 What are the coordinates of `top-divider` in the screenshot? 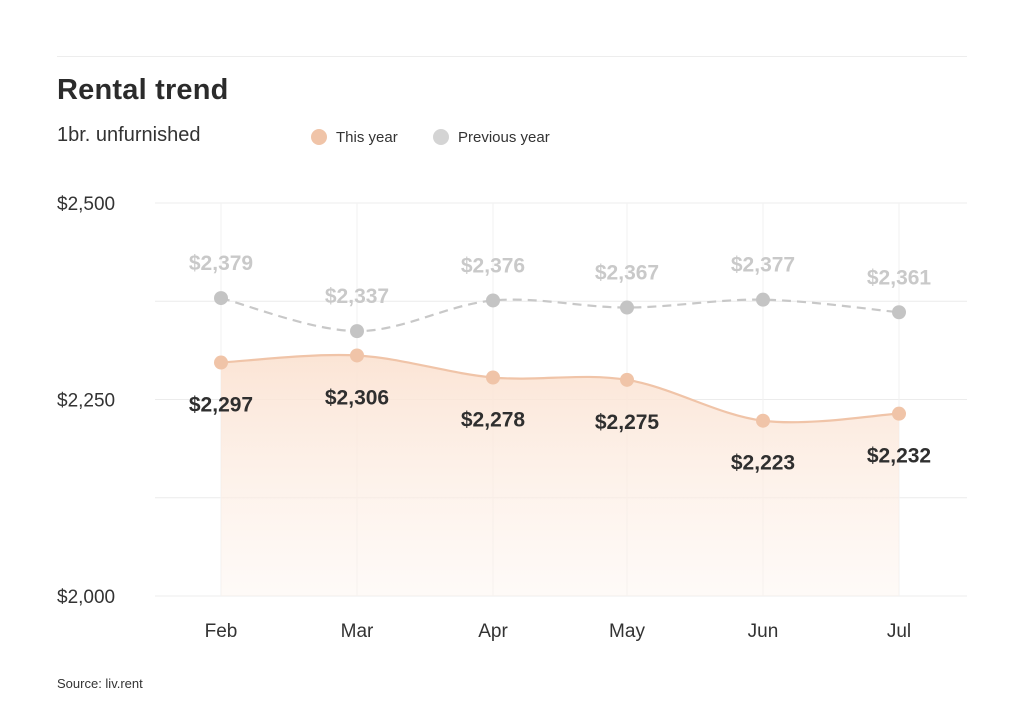 It's located at (512, 56).